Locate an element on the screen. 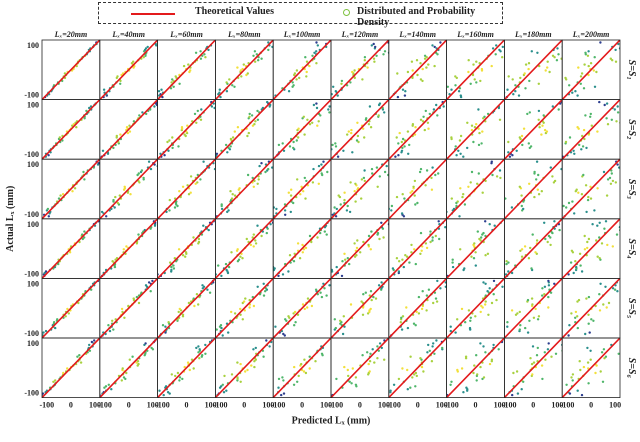 Image resolution: width=640 pixels, height=442 pixels. y-tick-label: 100 is located at coordinates (33, 283).